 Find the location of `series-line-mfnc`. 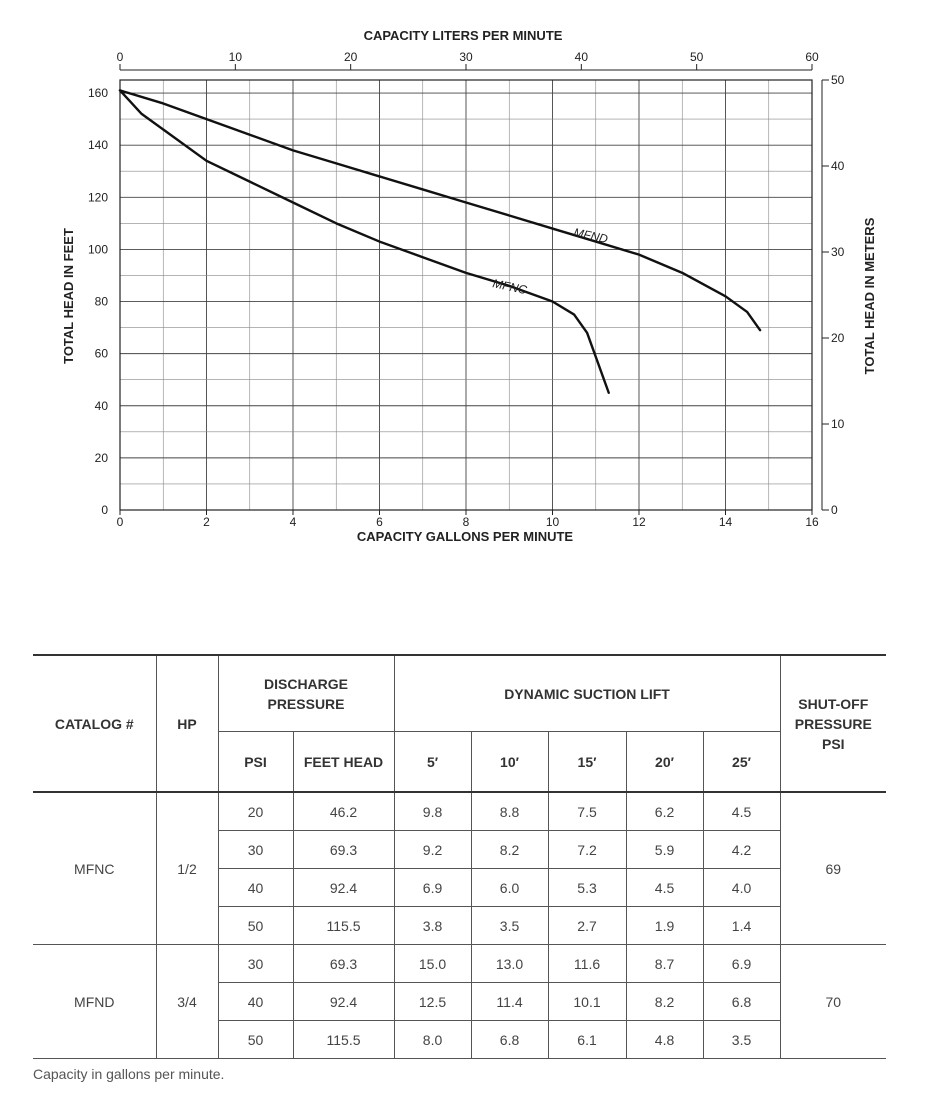

series-line-mfnc is located at coordinates (364, 241).